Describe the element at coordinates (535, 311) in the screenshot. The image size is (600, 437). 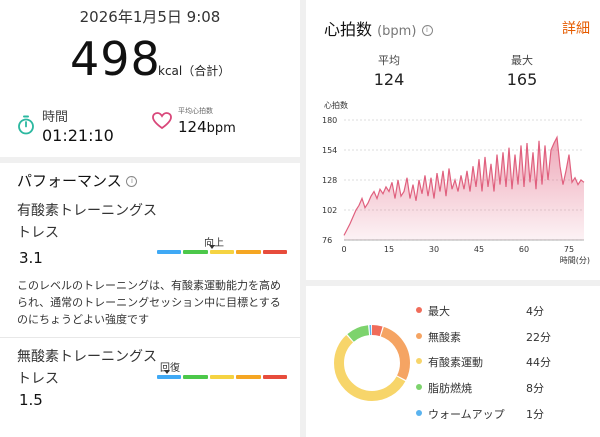
I see `zone-duration: 4分` at that location.